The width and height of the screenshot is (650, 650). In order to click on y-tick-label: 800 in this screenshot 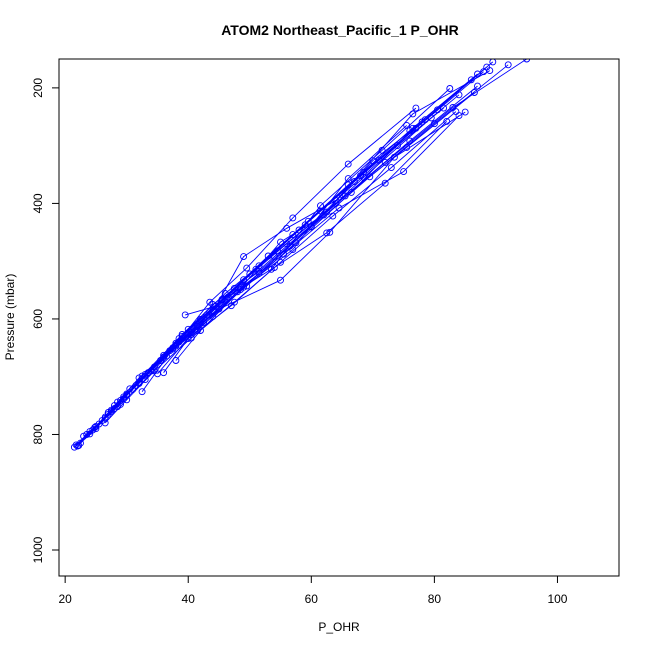, I will do `click(38, 434)`.